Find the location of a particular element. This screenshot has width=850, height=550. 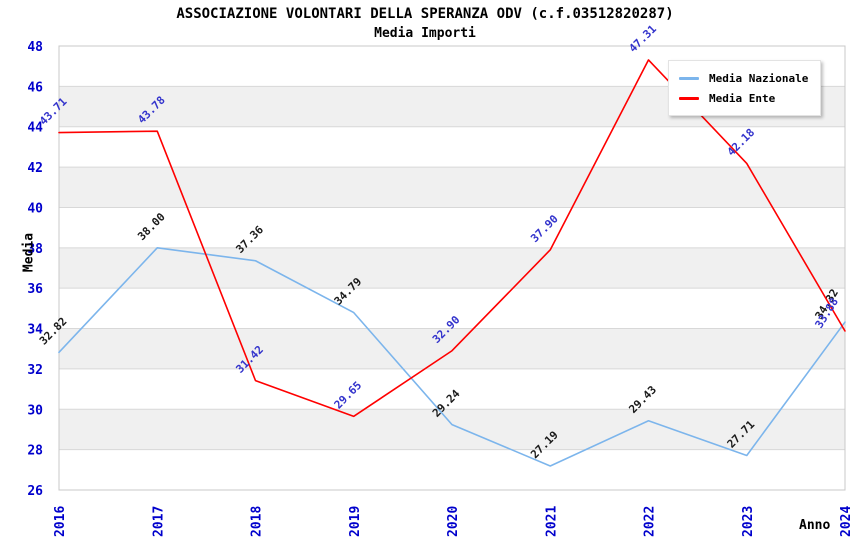

legend-item-media-ente: Media Ente is located at coordinates (743, 98).